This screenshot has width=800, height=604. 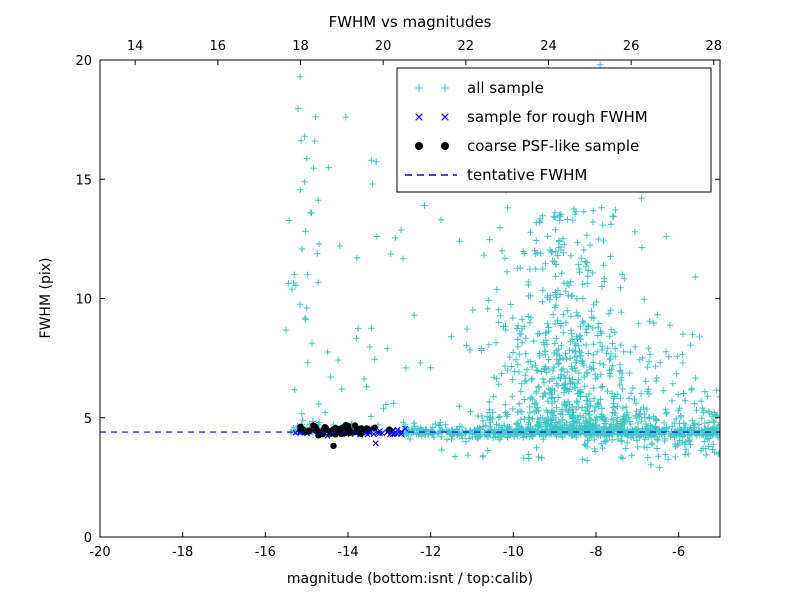 I want to click on legend-plus-sample, so click(x=445, y=88).